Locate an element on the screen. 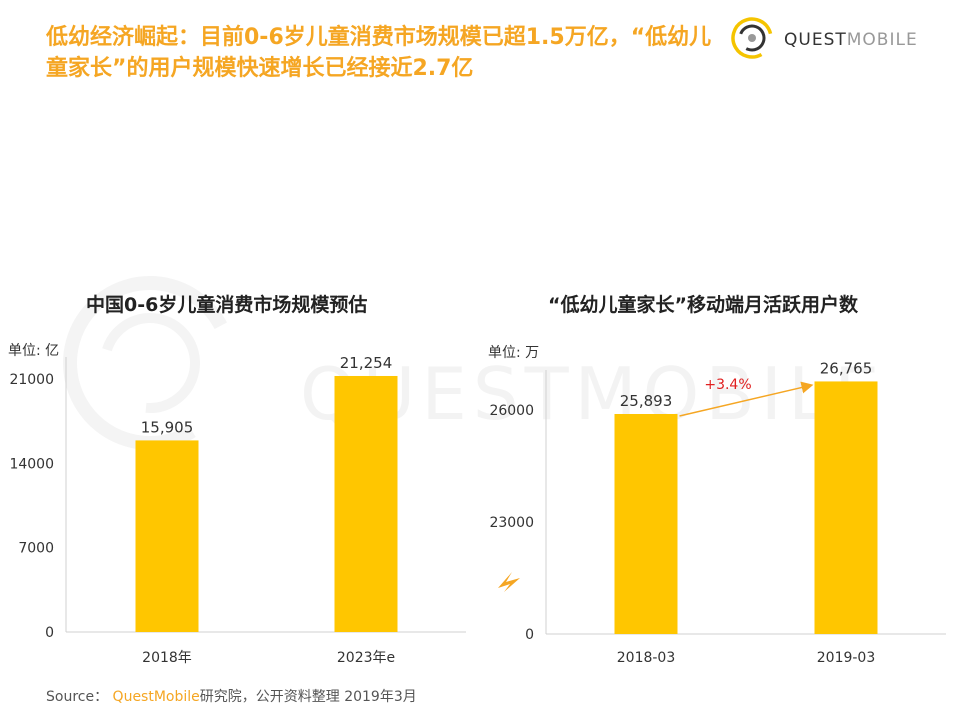  left-bar-value-label: 21,254 is located at coordinates (366, 363).